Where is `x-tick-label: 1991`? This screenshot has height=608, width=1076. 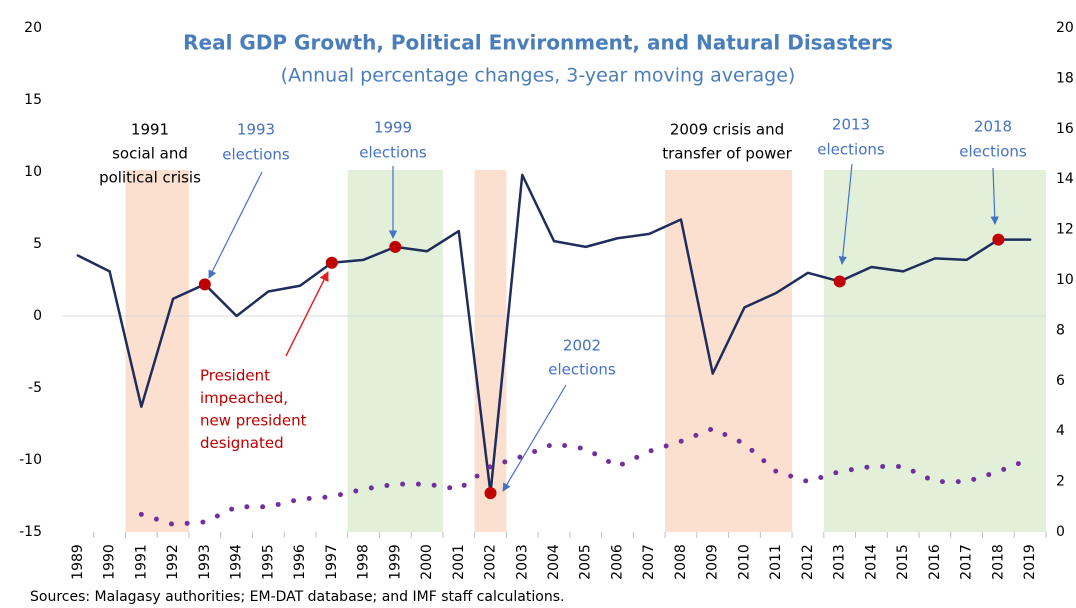 x-tick-label: 1991 is located at coordinates (141, 562).